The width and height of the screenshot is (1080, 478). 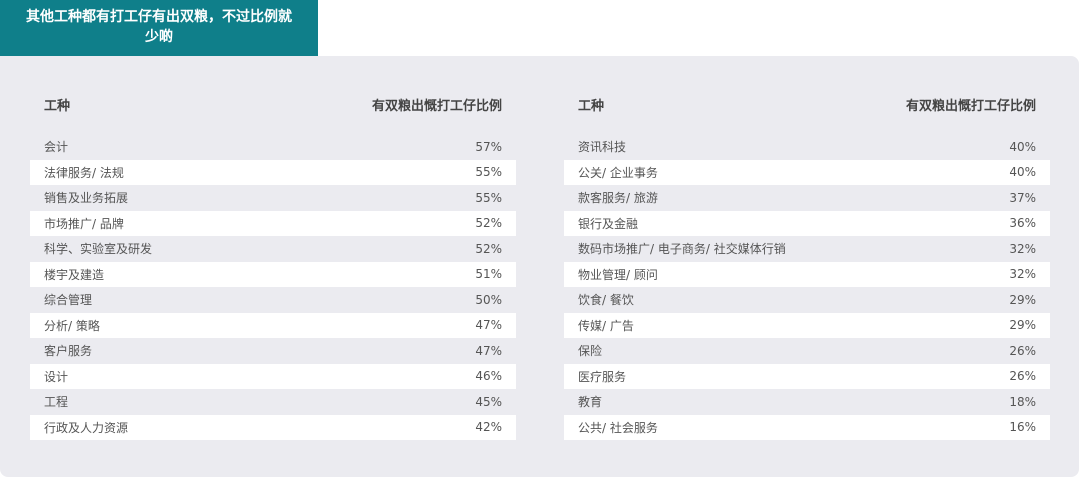 What do you see at coordinates (273, 376) in the screenshot?
I see `table-row: 设计 46%` at bounding box center [273, 376].